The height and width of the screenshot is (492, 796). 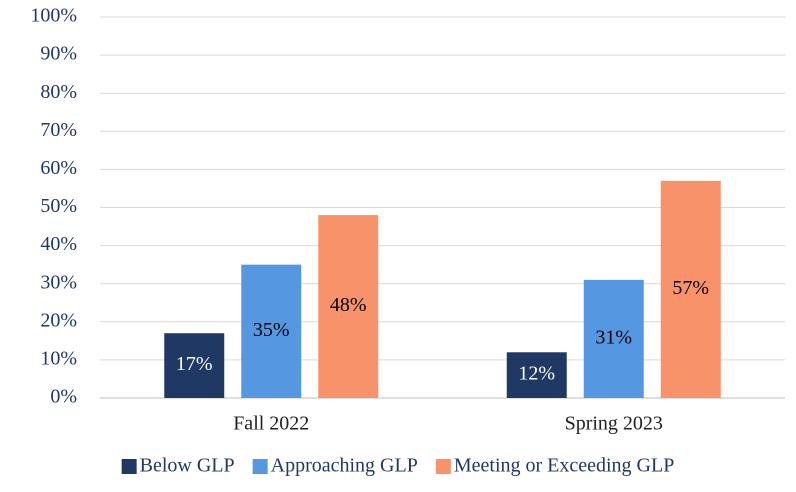 I want to click on y-tick-label: 10%, so click(x=58, y=358).